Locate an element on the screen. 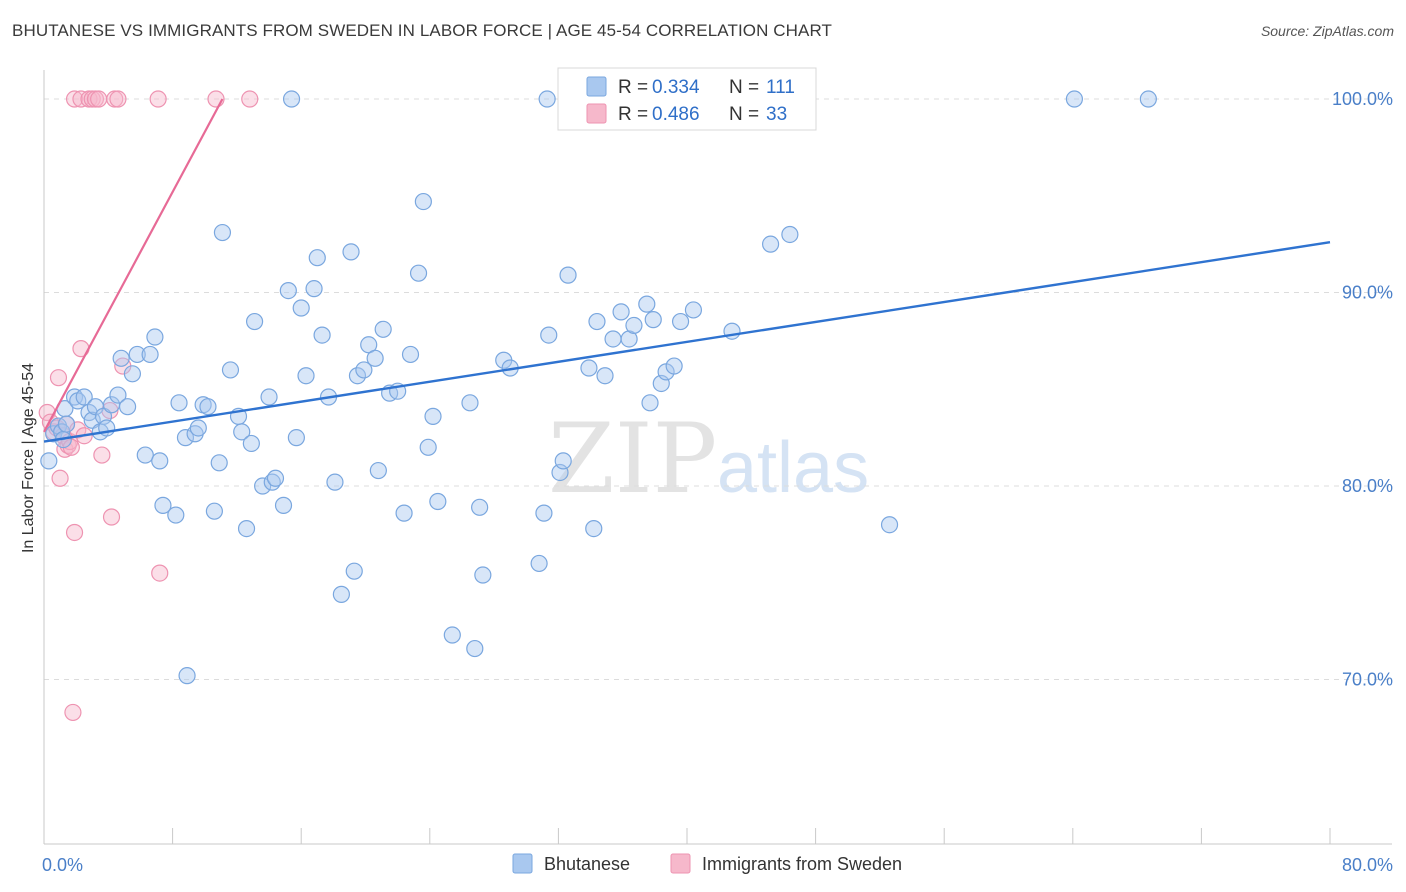  legend-n-label-bhutanese: N = is located at coordinates (744, 87).